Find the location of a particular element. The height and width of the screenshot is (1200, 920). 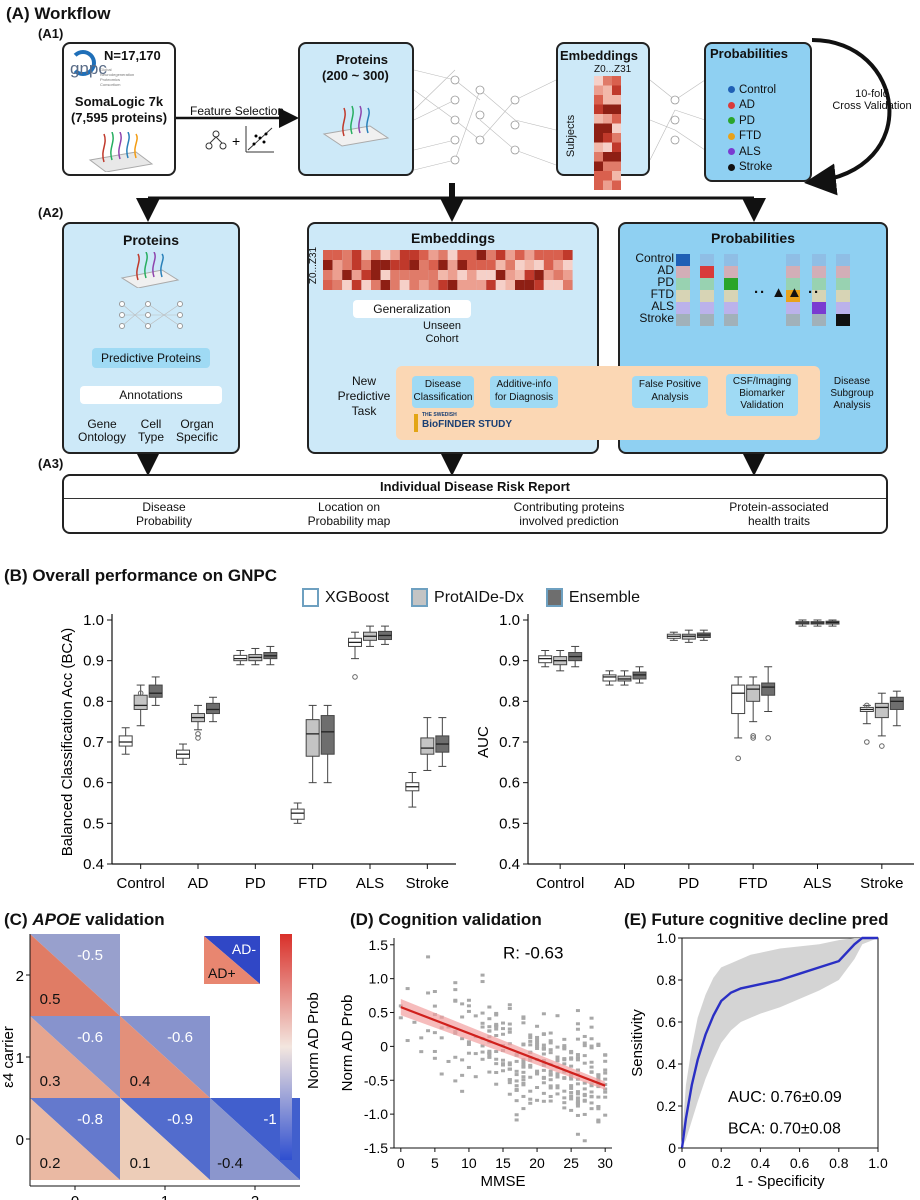

a1-probabilities-title: Probabilities is located at coordinates (749, 53).